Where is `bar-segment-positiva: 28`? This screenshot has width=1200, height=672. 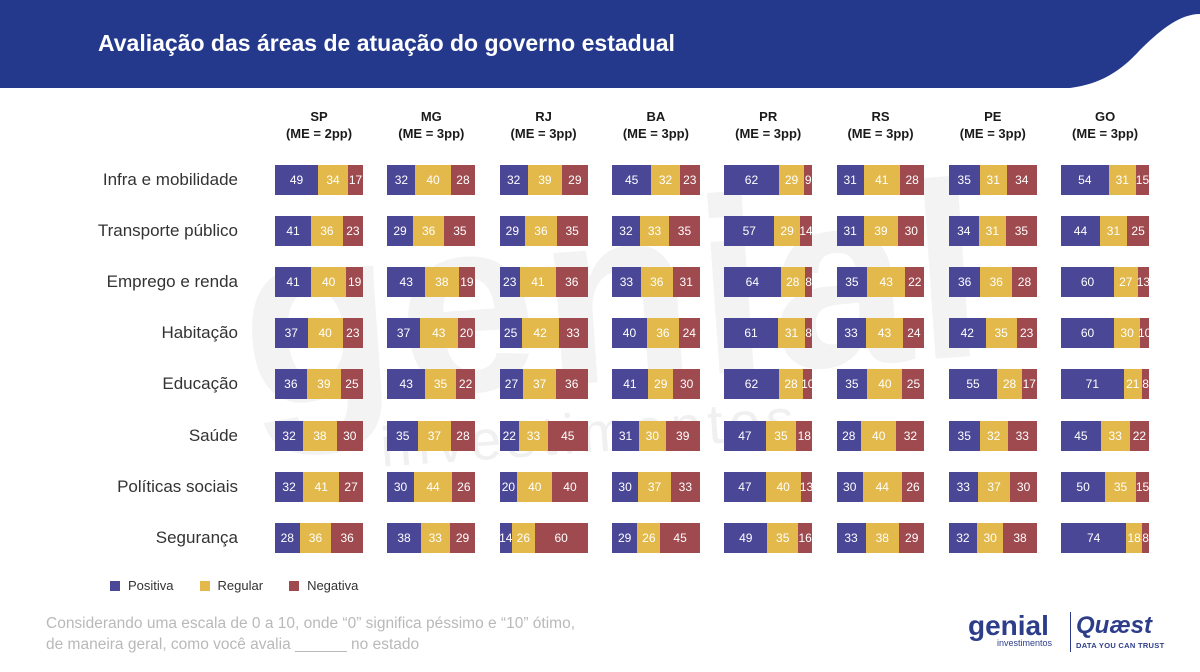 bar-segment-positiva: 28 is located at coordinates (287, 537).